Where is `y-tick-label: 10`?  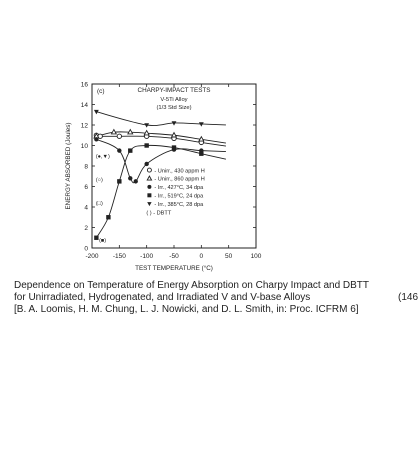 y-tick-label: 10 is located at coordinates (85, 146).